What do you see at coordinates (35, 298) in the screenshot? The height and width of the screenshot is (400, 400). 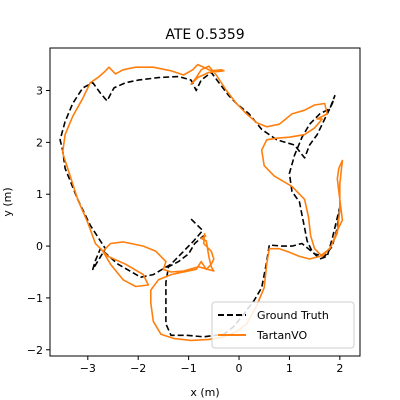 I see `y-tick-label: −1` at bounding box center [35, 298].